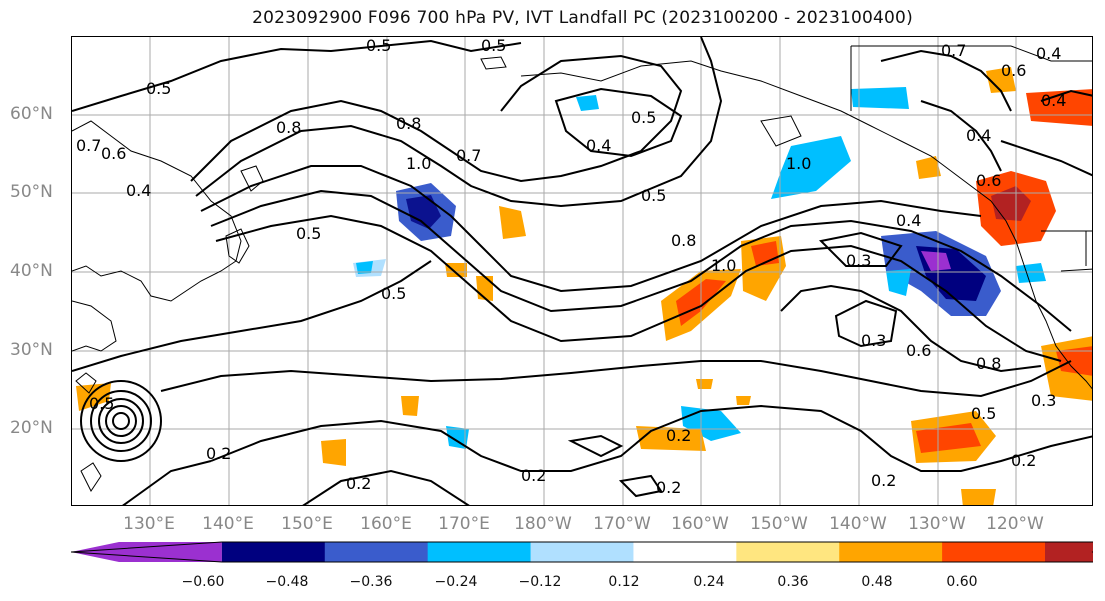 Image resolution: width=1105 pixels, height=601 pixels. I want to click on colorbar-svg, so click(587, 552).